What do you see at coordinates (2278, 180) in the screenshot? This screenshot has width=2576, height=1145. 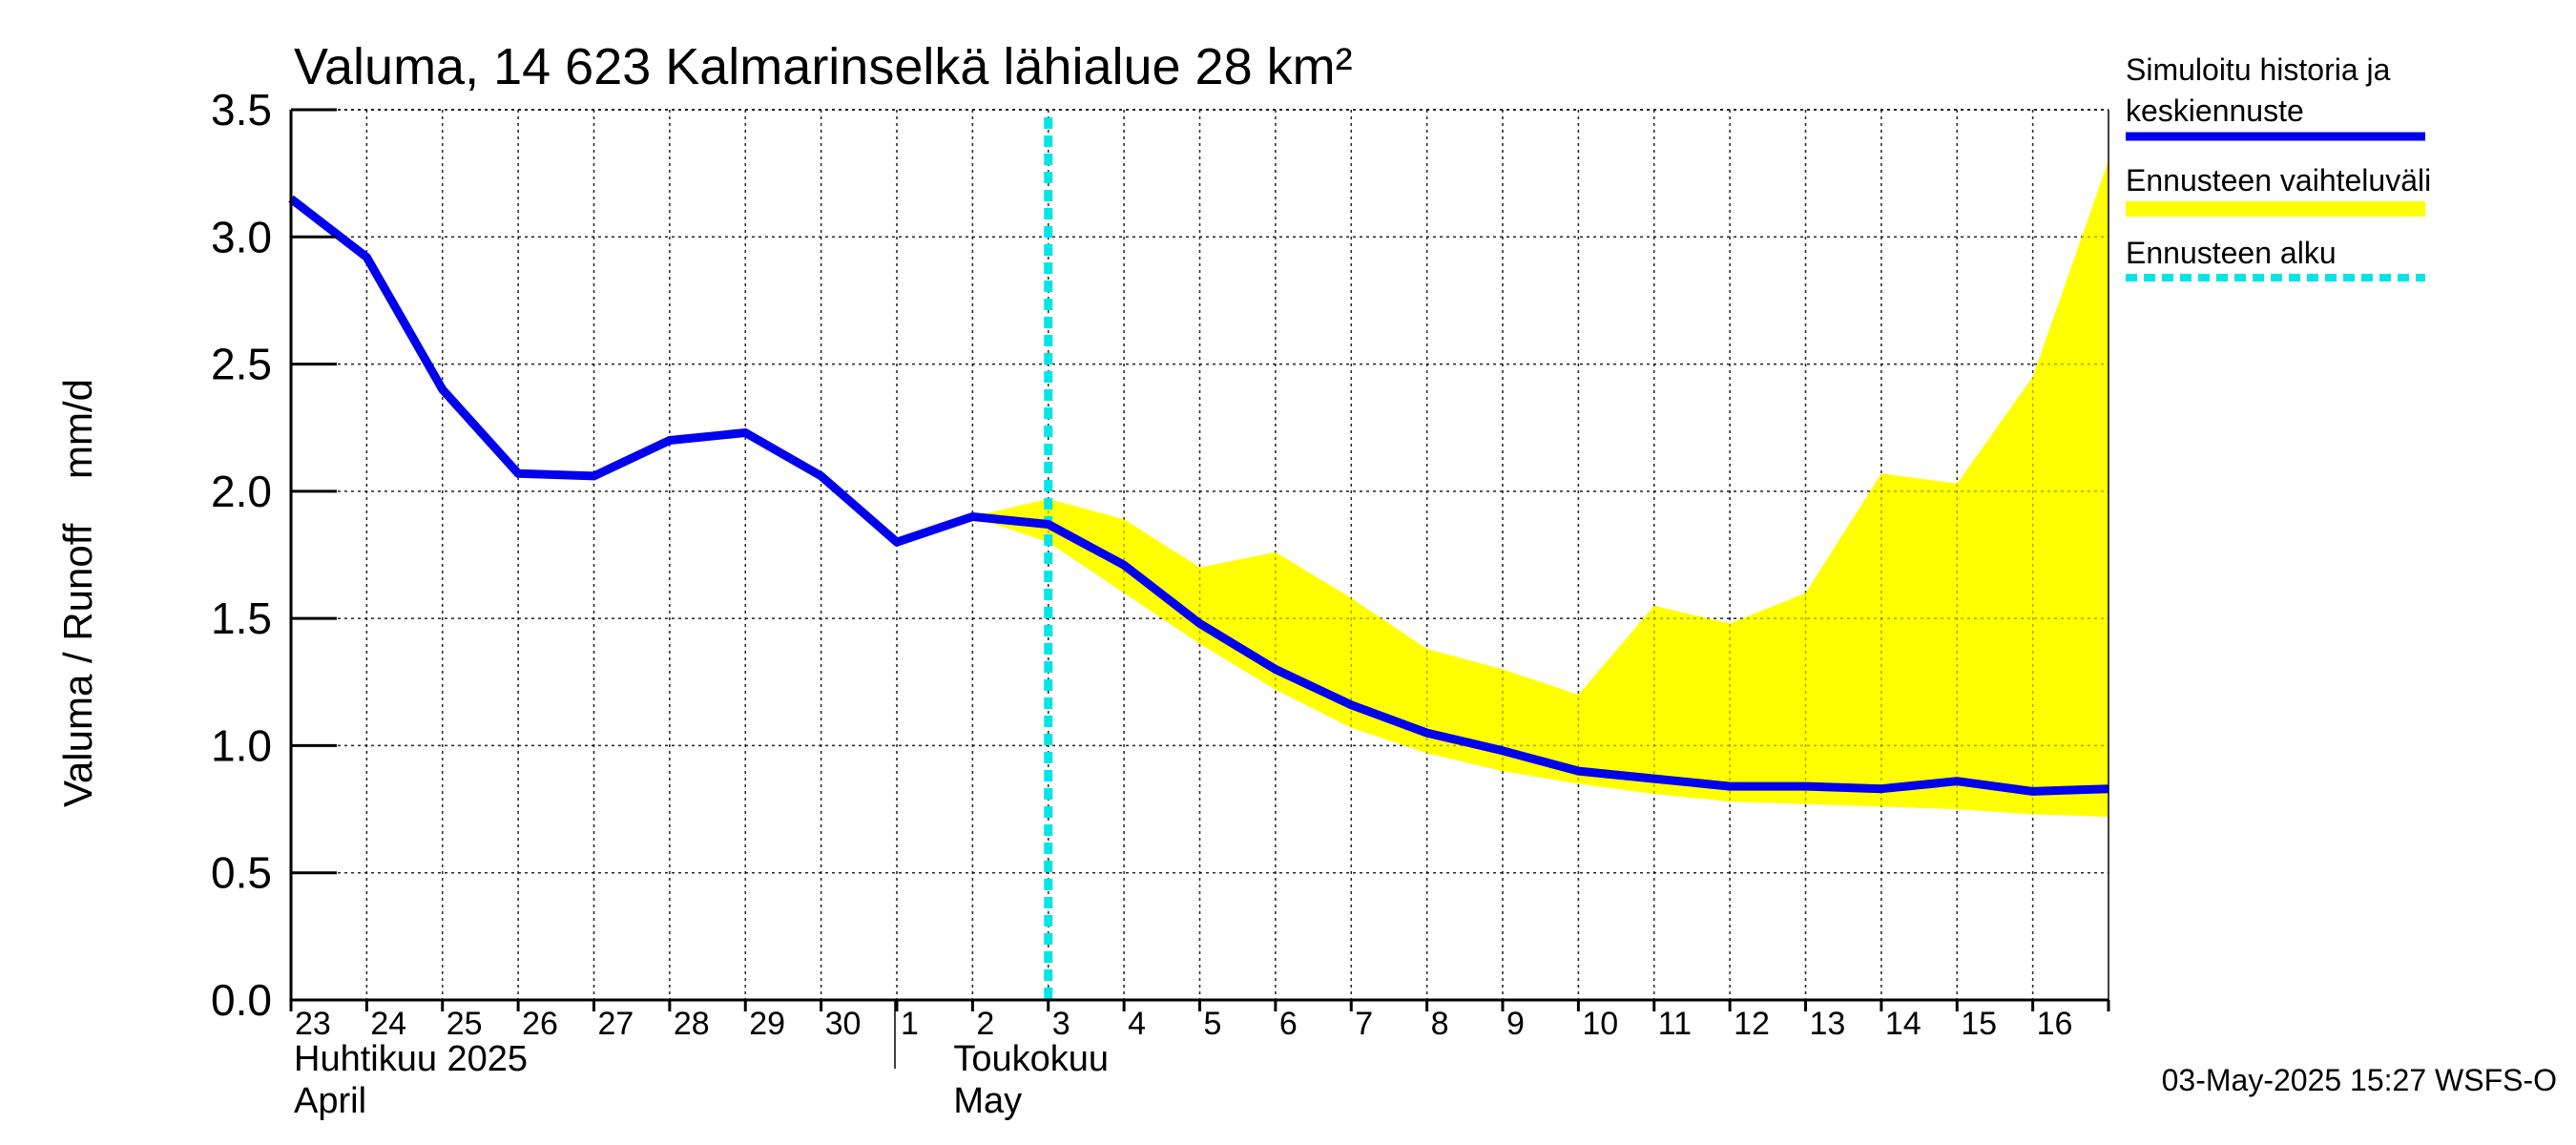 I see `legend-label: Ennusteen vaihteluväli` at bounding box center [2278, 180].